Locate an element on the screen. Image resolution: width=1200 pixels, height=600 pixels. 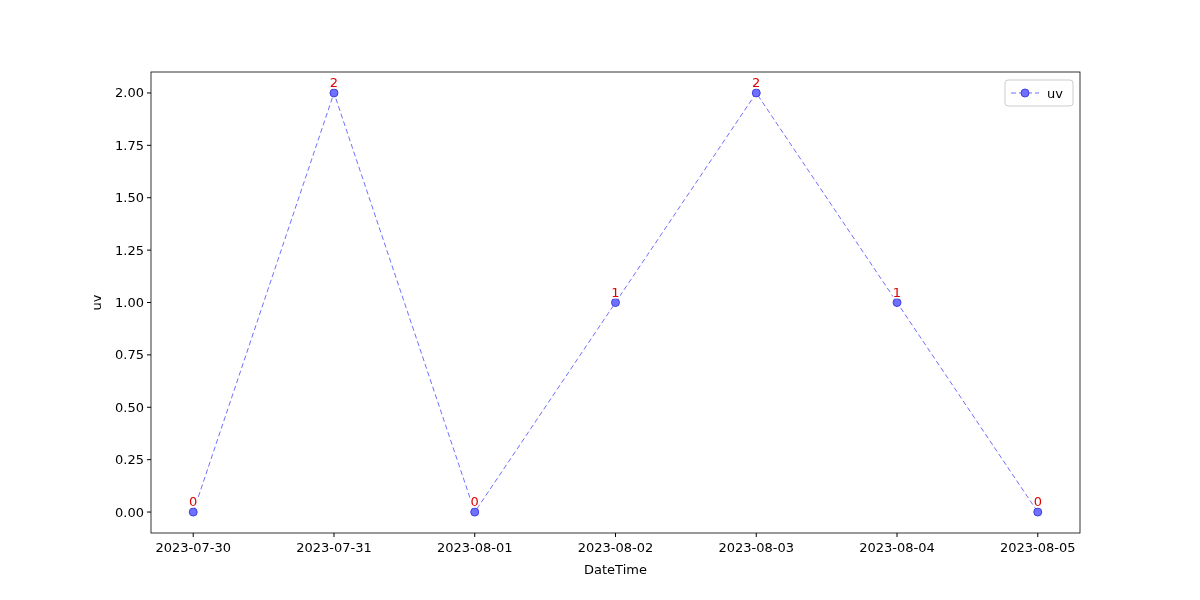
y-tick-label: 1.00 is located at coordinates (129, 302).